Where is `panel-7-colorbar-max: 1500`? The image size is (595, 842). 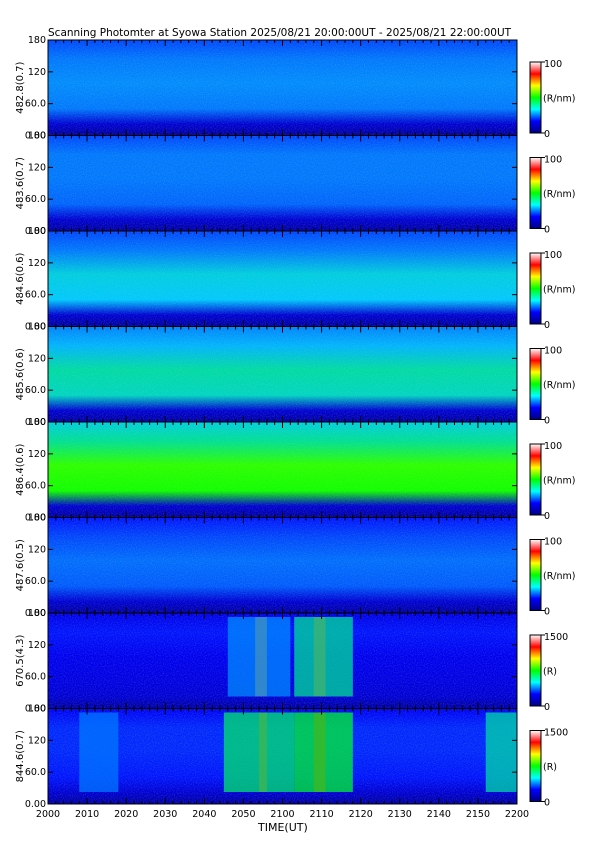 panel-7-colorbar-max: 1500 is located at coordinates (556, 637).